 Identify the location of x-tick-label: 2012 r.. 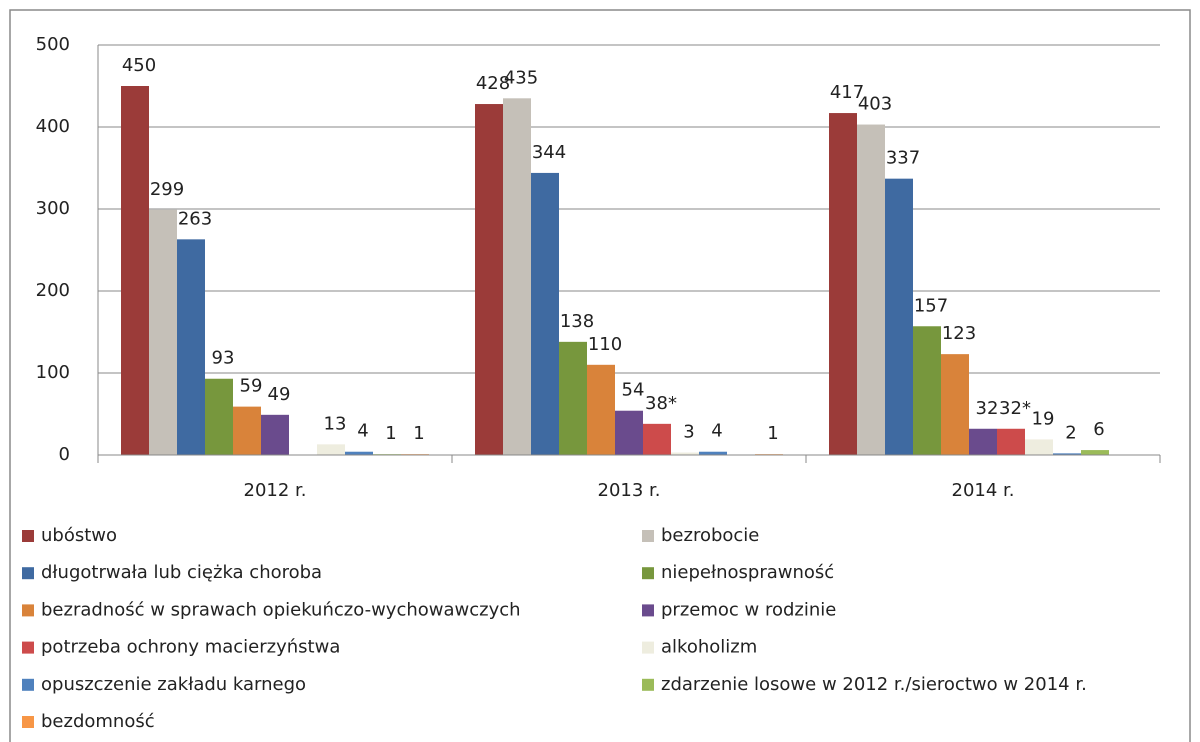
(275, 490).